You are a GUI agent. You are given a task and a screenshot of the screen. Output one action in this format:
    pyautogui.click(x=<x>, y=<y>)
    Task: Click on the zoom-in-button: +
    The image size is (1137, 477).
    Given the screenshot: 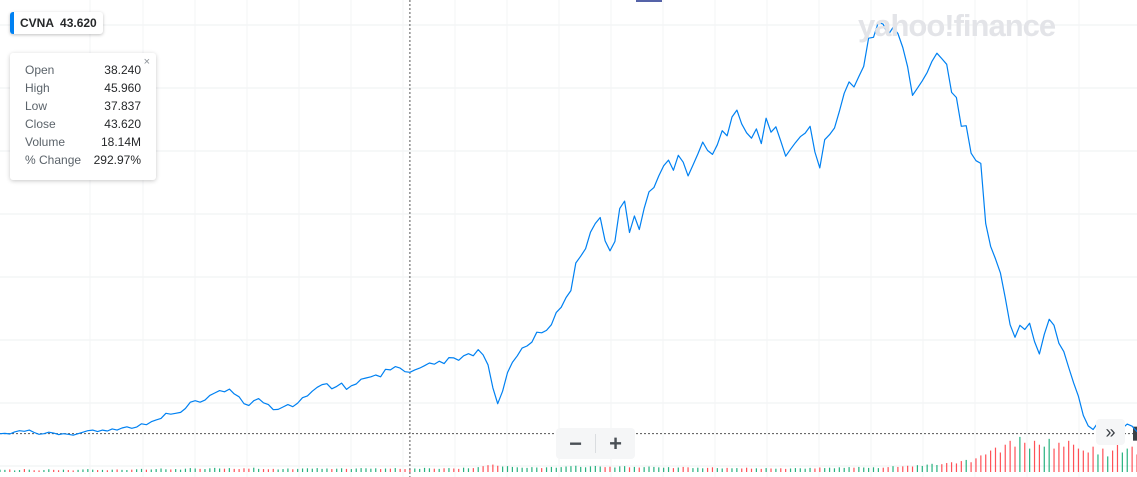 What is the action you would take?
    pyautogui.click(x=615, y=443)
    